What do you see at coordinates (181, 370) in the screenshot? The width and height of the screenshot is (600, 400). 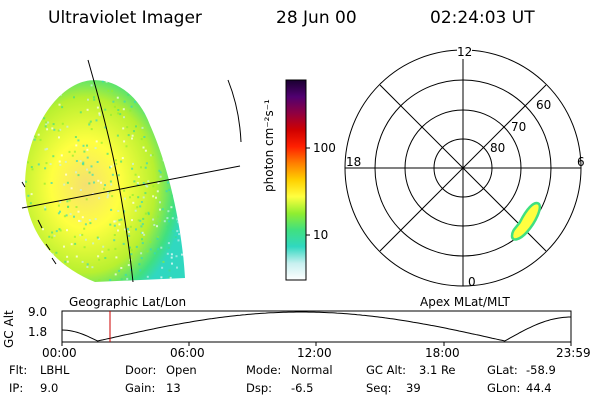 I see `door-value: Open` at bounding box center [181, 370].